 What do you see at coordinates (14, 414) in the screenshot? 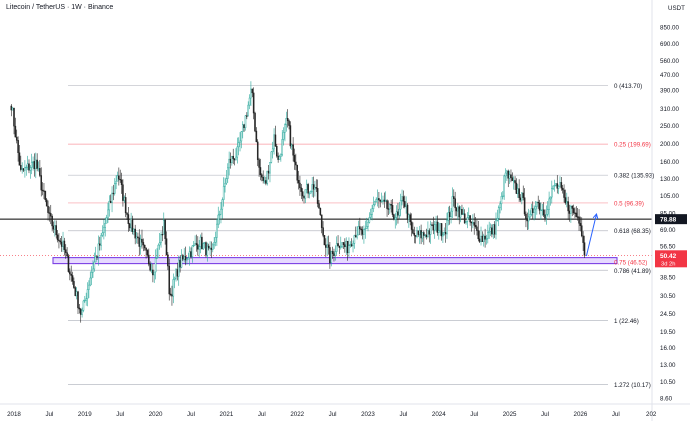
I see `x-tick-0: 2018` at bounding box center [14, 414].